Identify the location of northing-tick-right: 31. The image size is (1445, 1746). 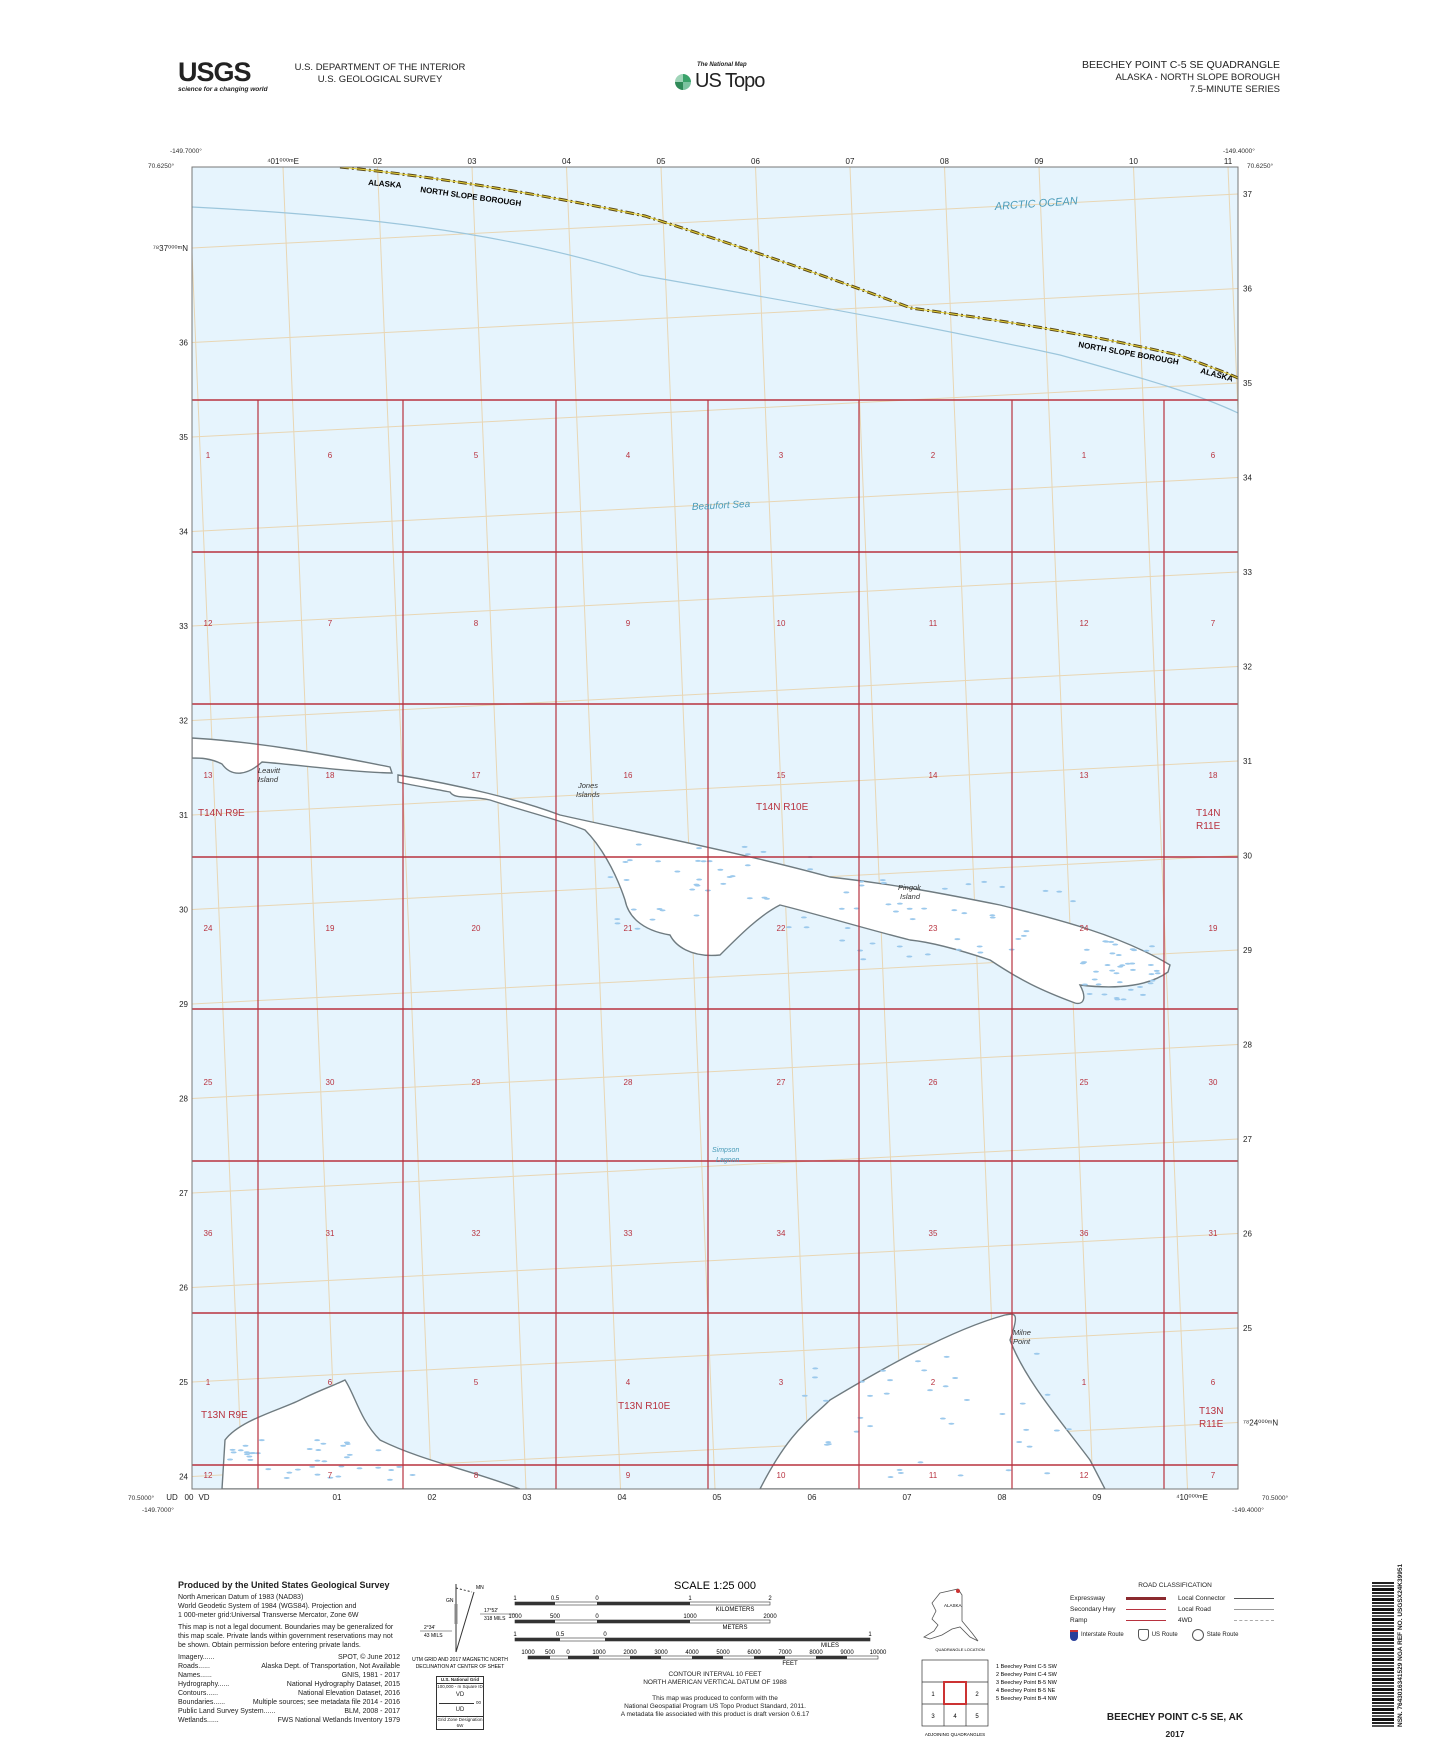
(1247, 761).